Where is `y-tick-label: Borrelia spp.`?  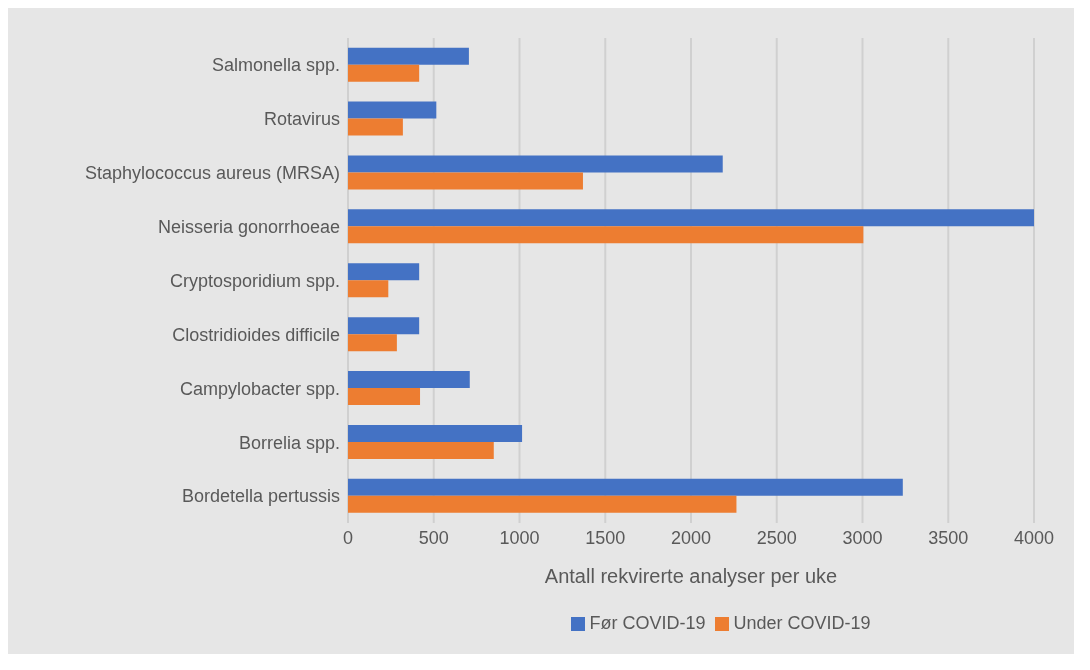 y-tick-label: Borrelia spp. is located at coordinates (289, 442).